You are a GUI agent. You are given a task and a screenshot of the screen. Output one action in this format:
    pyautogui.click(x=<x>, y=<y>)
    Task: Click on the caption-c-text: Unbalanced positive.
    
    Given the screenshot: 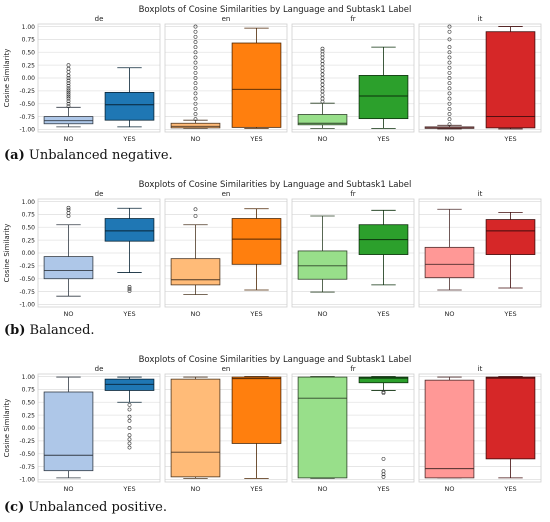 What is the action you would take?
    pyautogui.click(x=95, y=507)
    